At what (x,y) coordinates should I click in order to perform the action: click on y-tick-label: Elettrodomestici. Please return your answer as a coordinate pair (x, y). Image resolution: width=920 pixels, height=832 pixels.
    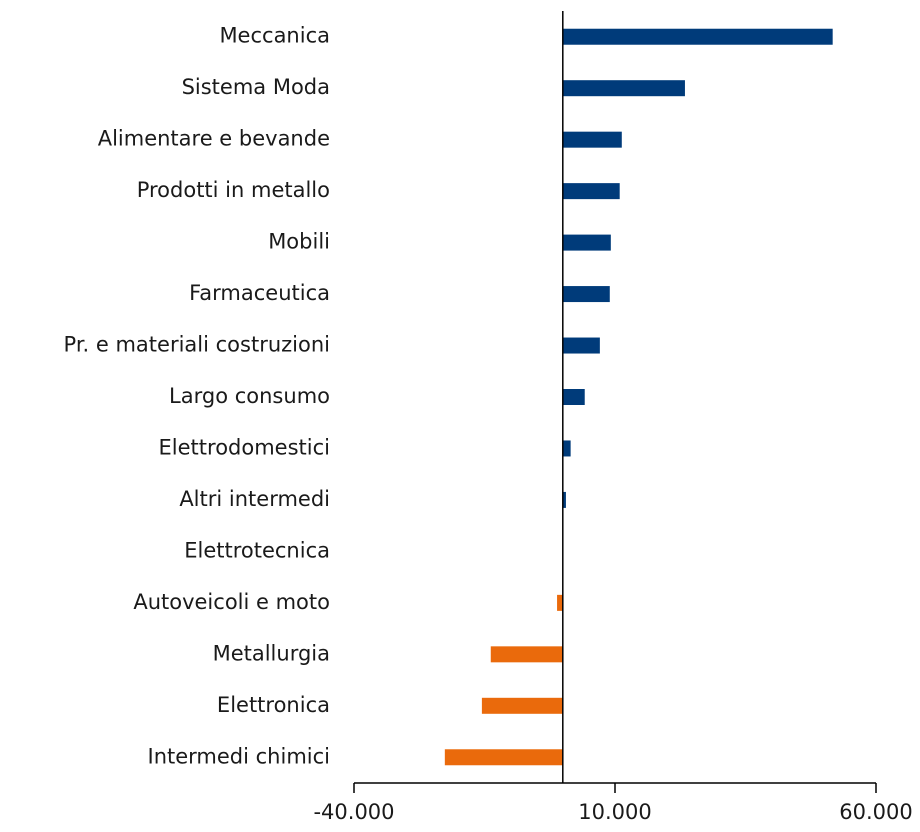
    Looking at the image, I should click on (244, 447).